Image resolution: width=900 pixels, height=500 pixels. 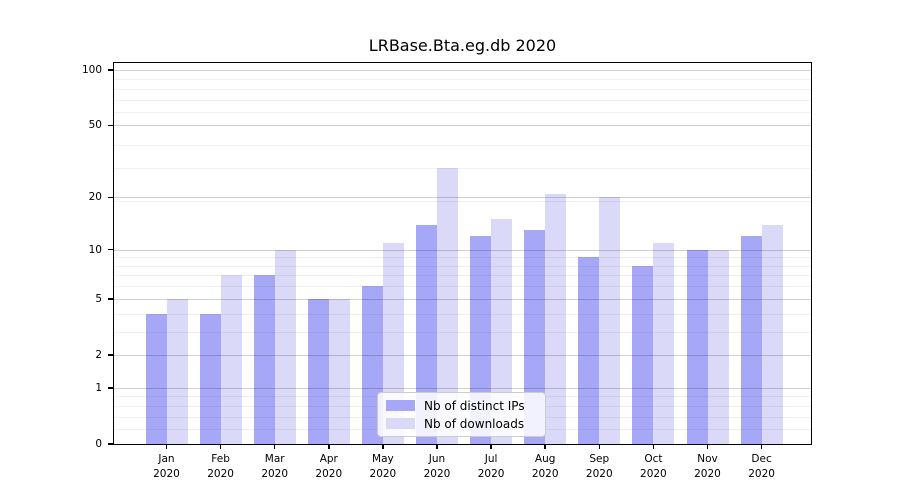 What do you see at coordinates (545, 466) in the screenshot?
I see `x-tick-label: Aug 2020` at bounding box center [545, 466].